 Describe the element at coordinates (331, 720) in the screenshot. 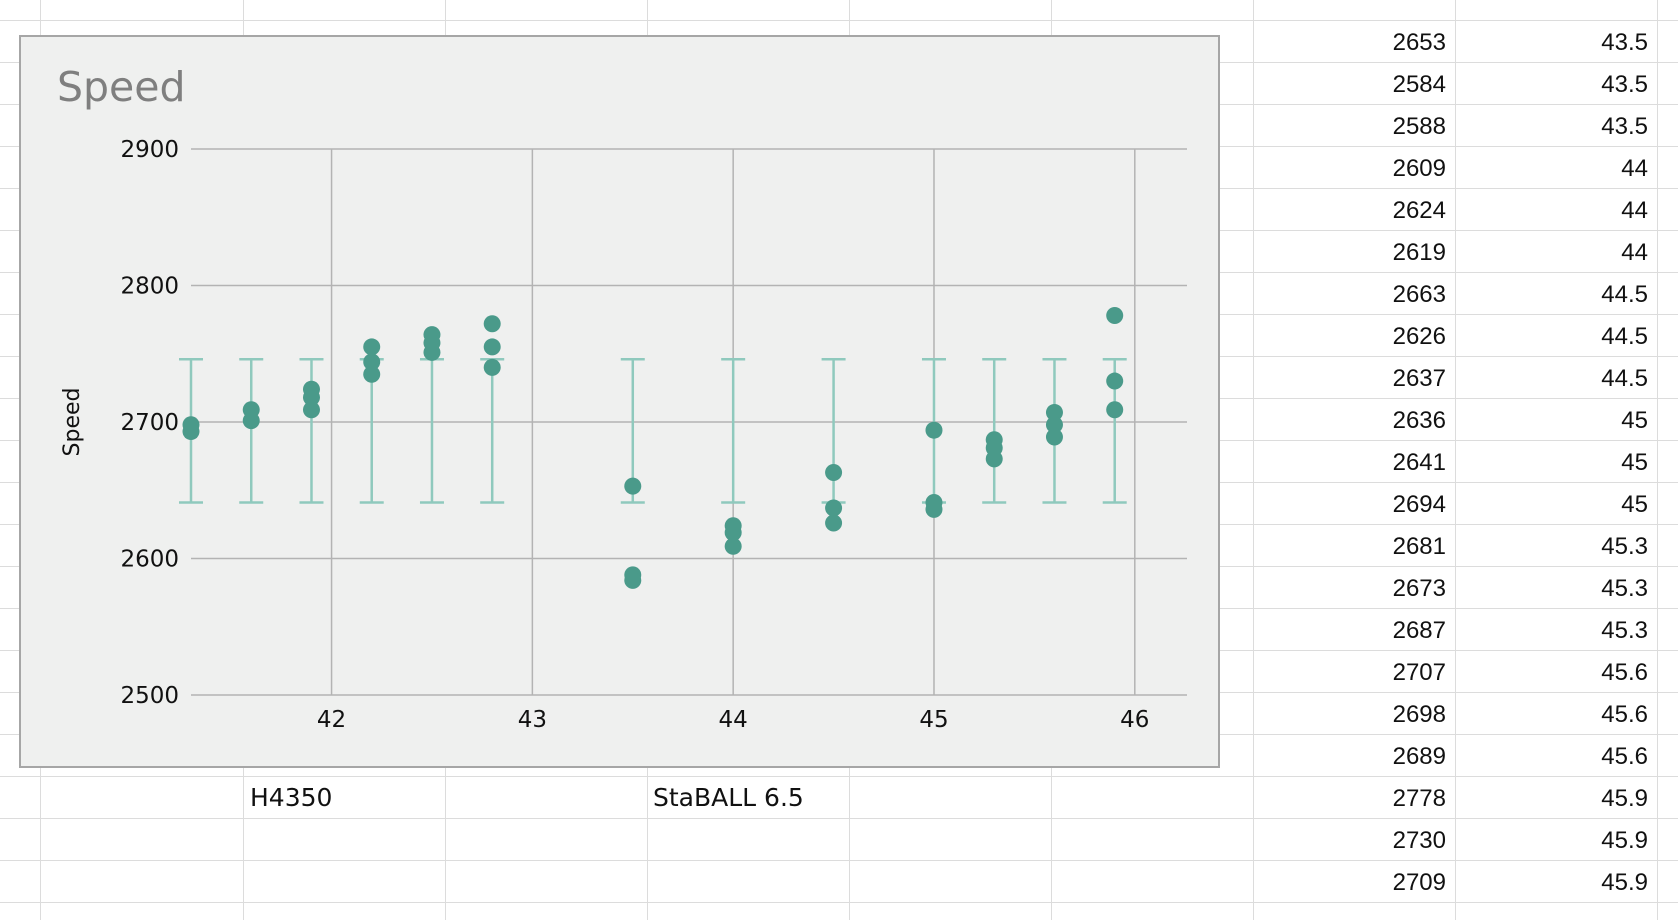

I see `x-tick-label: 42` at that location.